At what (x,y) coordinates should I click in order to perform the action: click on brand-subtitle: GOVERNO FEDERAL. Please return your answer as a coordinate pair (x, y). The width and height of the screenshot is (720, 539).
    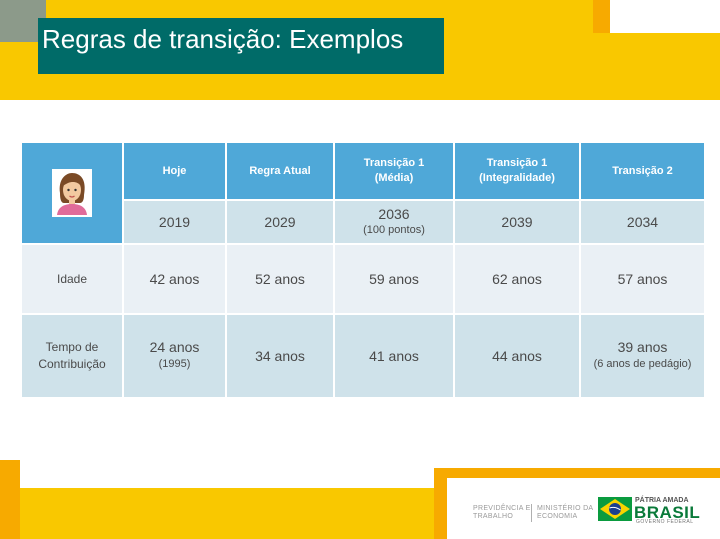
    Looking at the image, I should click on (665, 522).